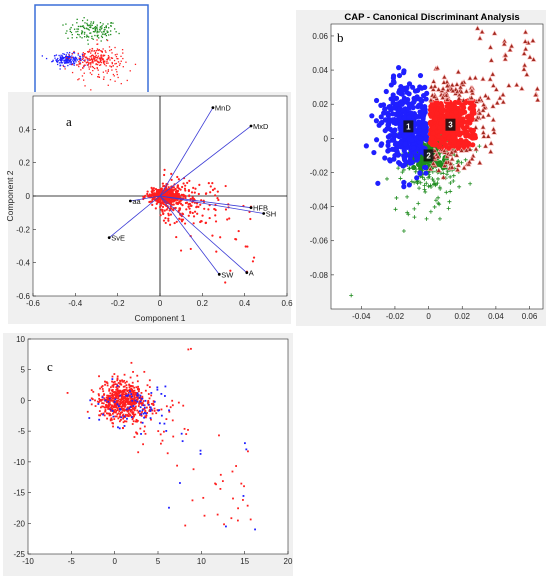  I want to click on x-tick-label: -0.6, so click(33, 303).